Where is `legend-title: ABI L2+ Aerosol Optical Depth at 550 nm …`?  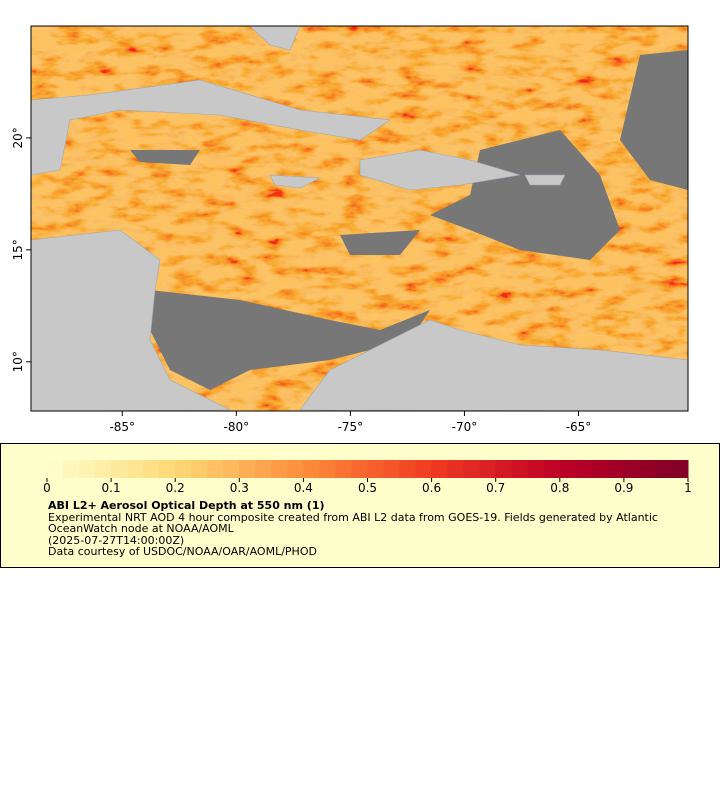 legend-title: ABI L2+ Aerosol Optical Depth at 550 nm … is located at coordinates (186, 505).